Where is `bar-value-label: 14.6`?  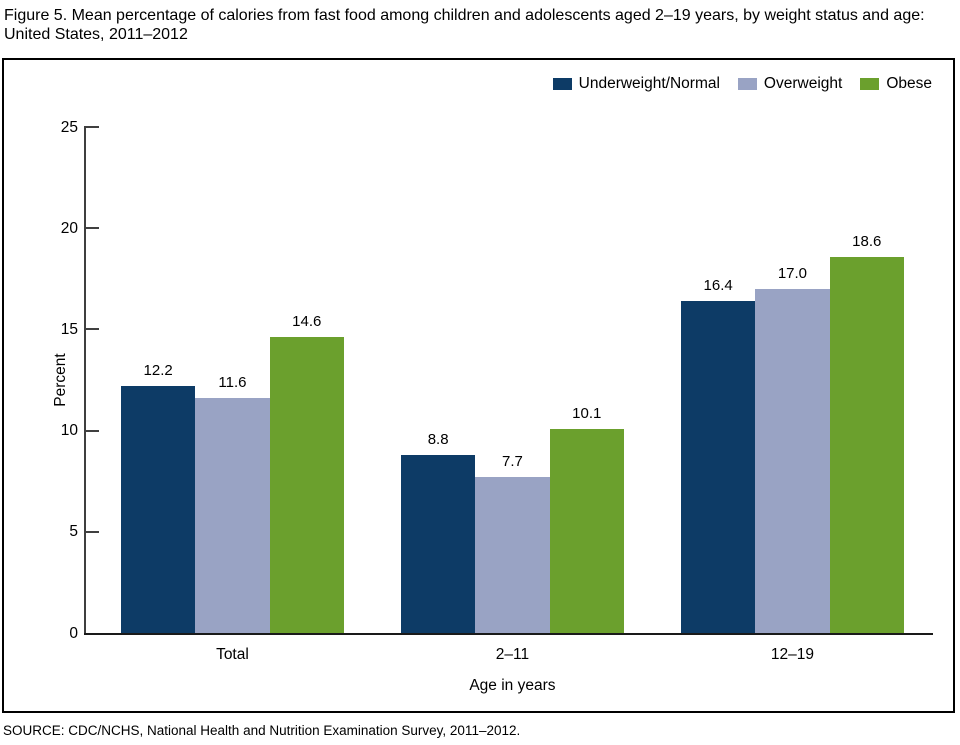
bar-value-label: 14.6 is located at coordinates (307, 322).